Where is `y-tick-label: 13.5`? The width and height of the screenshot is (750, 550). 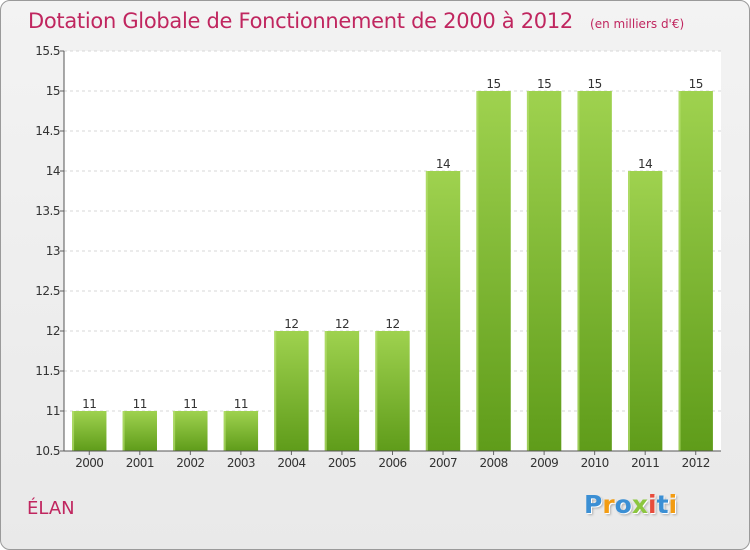
y-tick-label: 13.5 is located at coordinates (47, 211).